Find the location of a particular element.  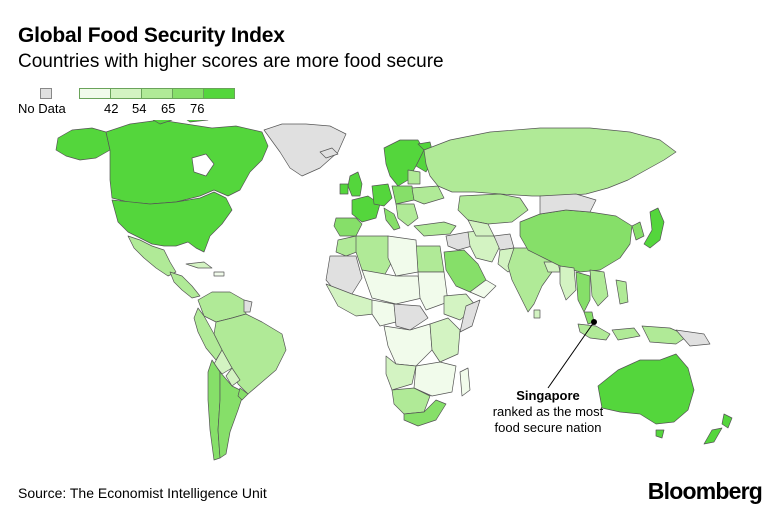

country-chile is located at coordinates (214, 410).